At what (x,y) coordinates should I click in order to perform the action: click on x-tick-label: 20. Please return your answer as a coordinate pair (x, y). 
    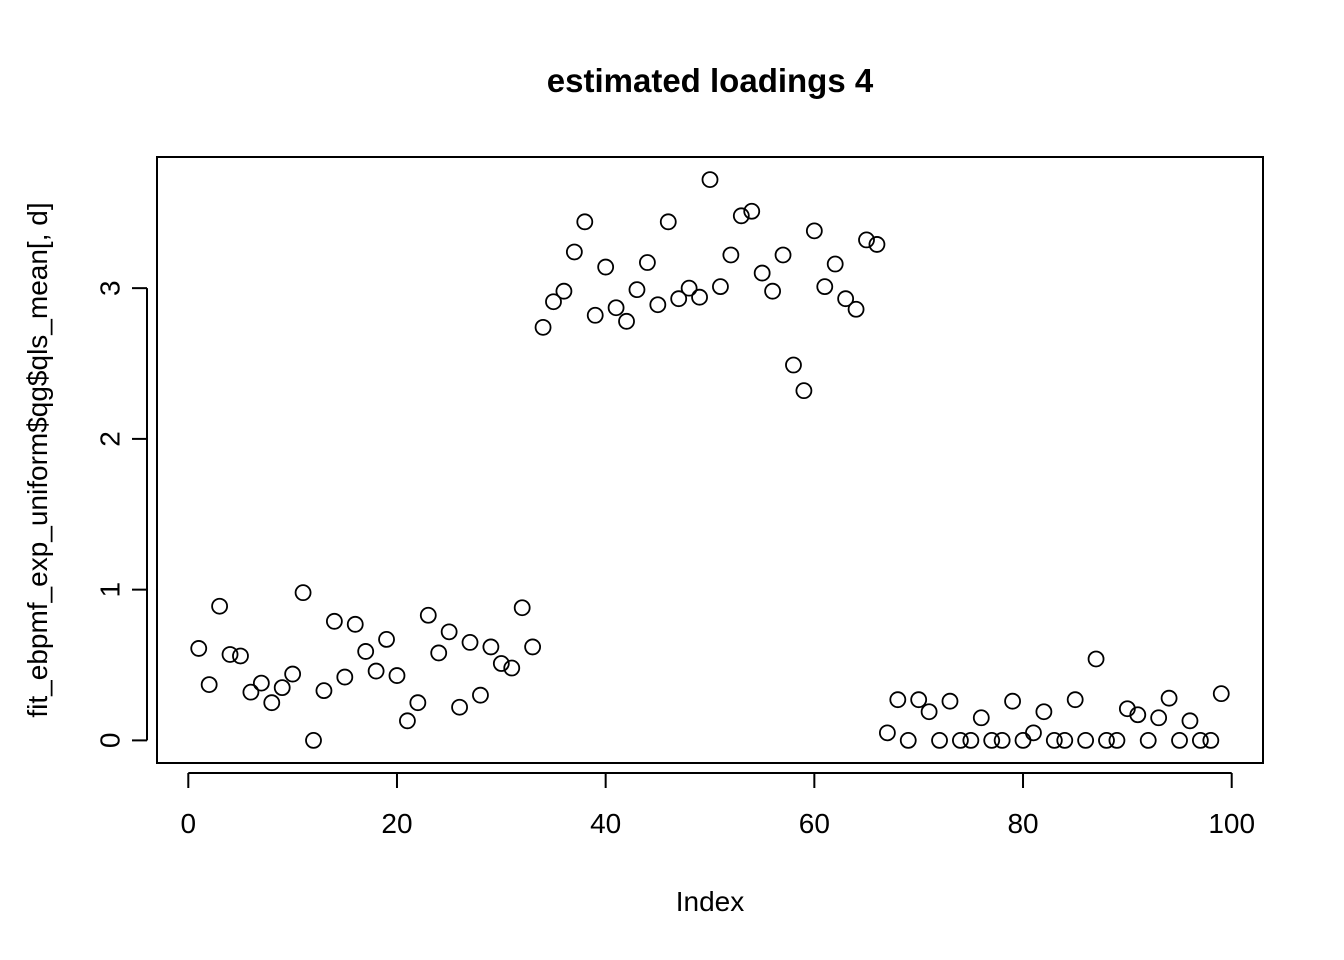
    Looking at the image, I should click on (396, 823).